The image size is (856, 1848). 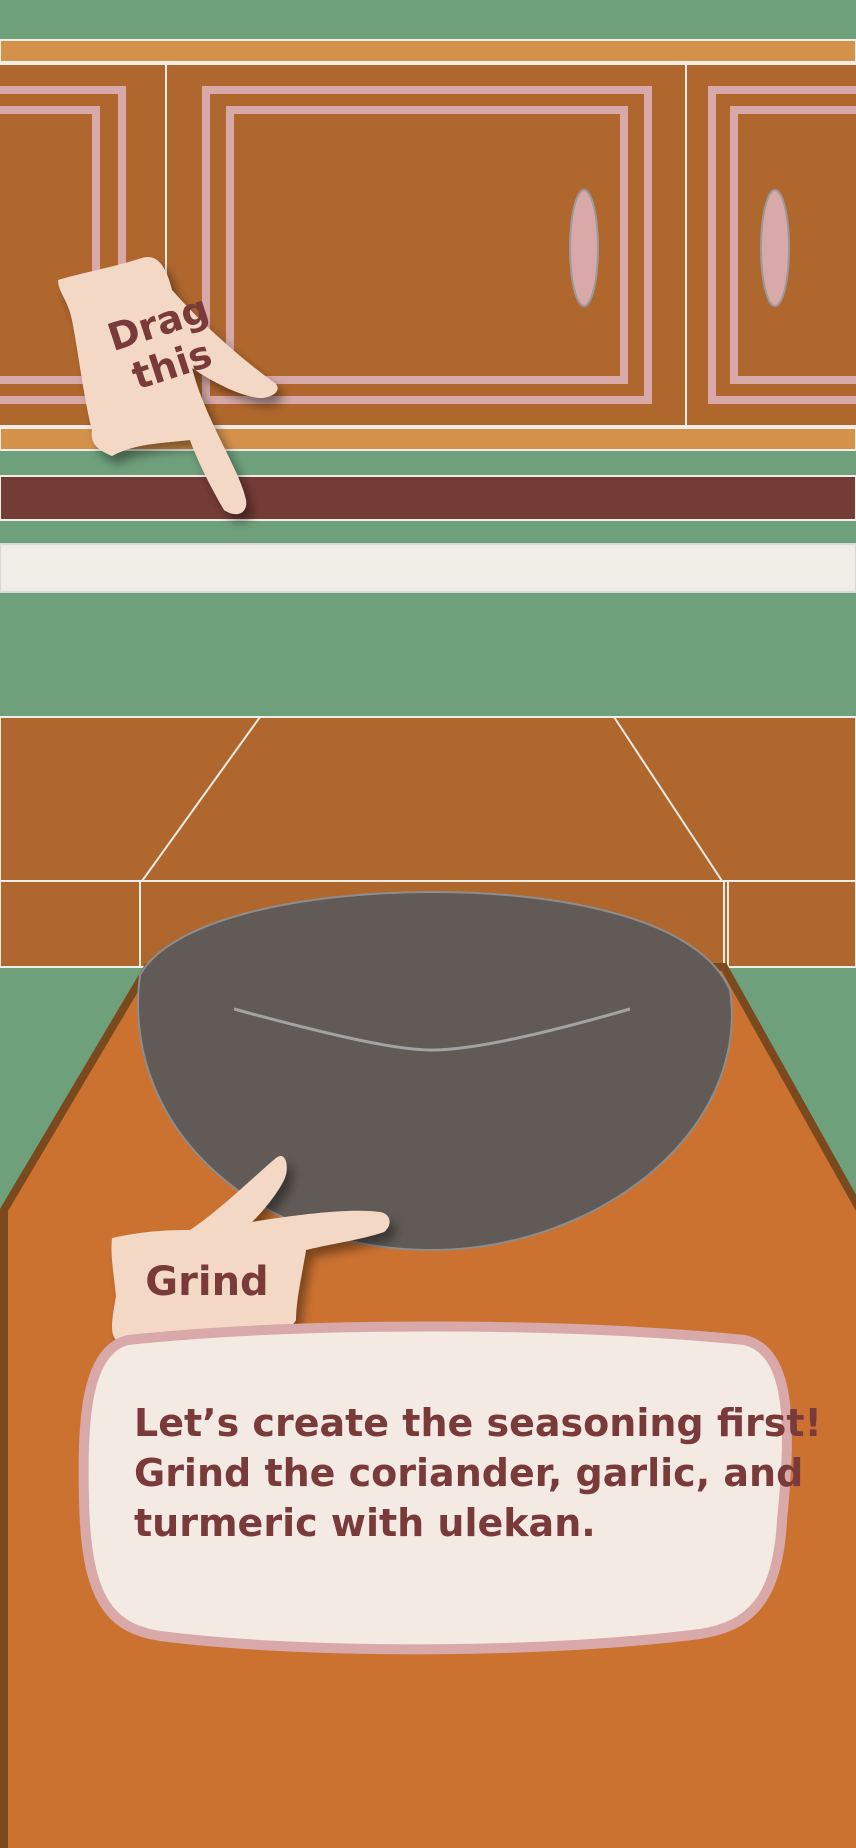 What do you see at coordinates (365, 1523) in the screenshot?
I see `instruction-line: turmeric with ulekan.` at bounding box center [365, 1523].